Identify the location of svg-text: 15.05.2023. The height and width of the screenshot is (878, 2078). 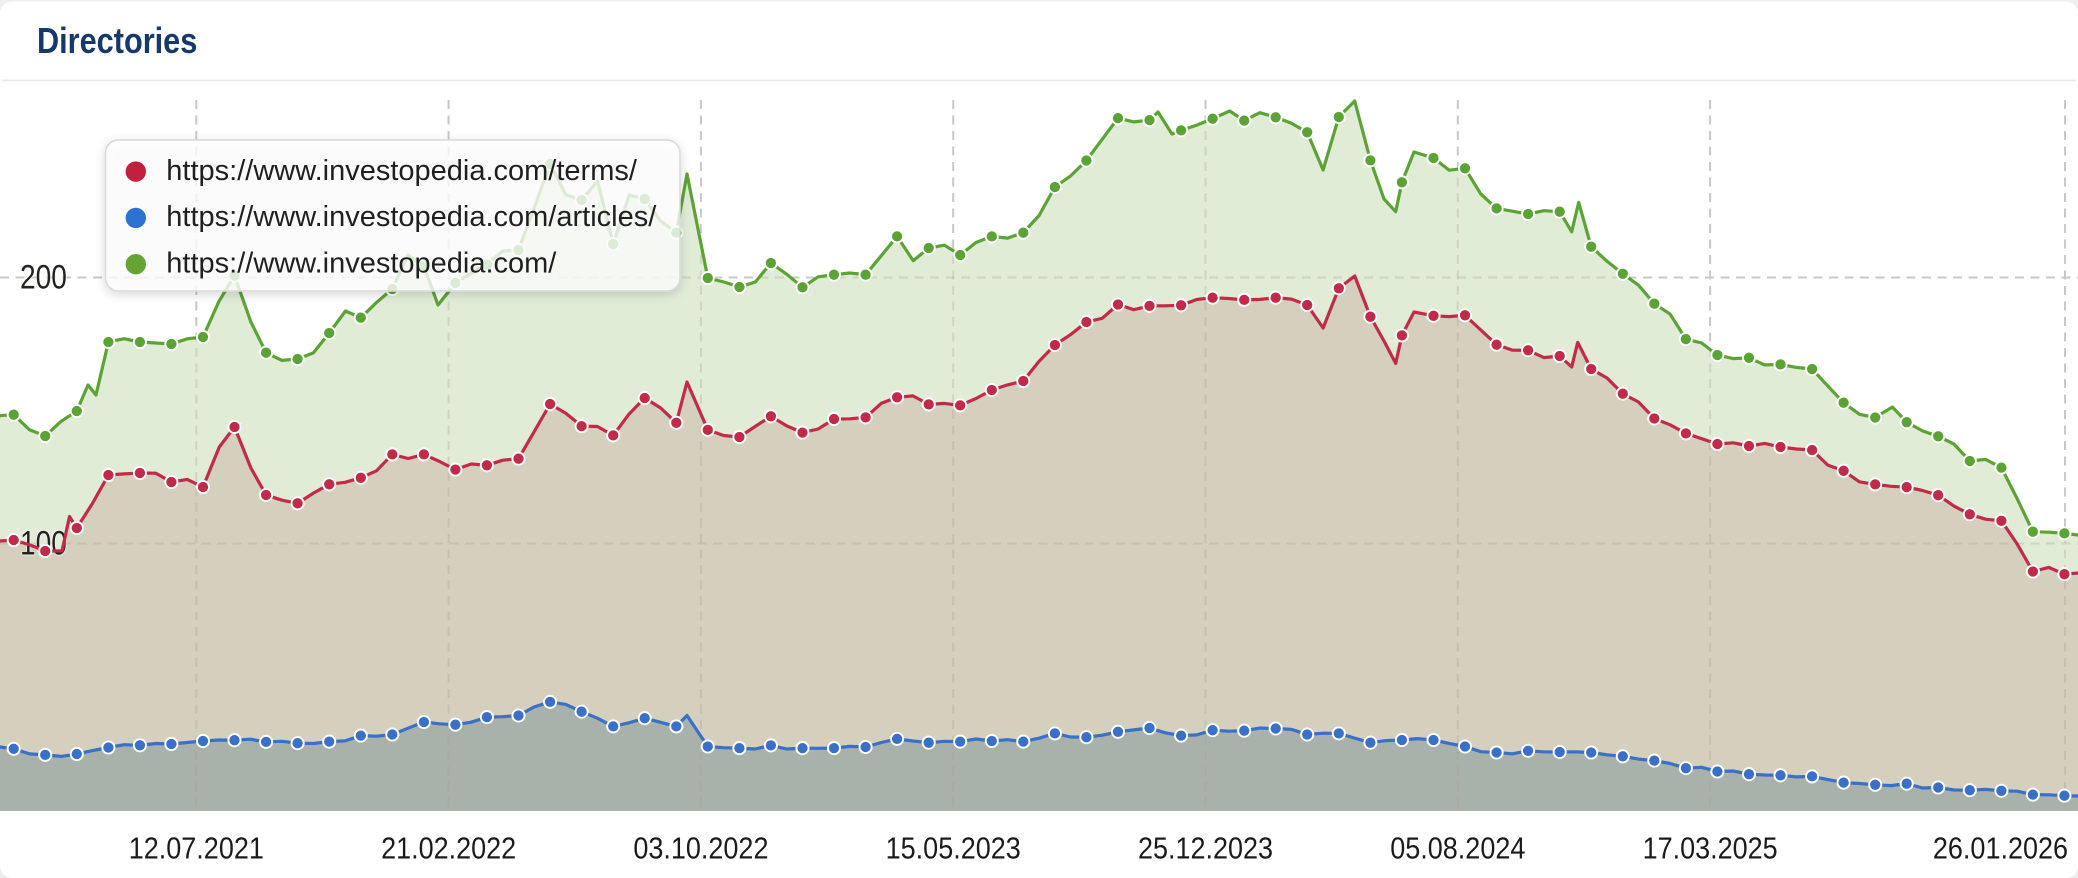
(953, 849).